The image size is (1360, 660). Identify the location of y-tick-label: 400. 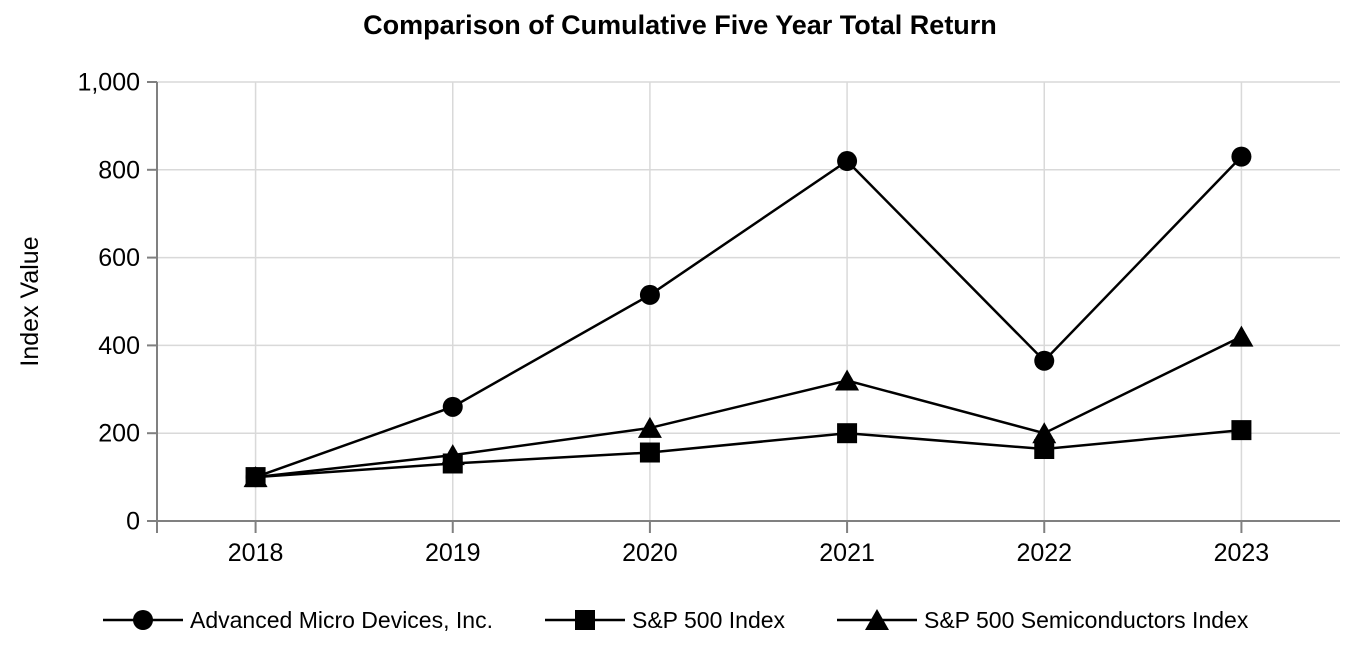
(119, 346).